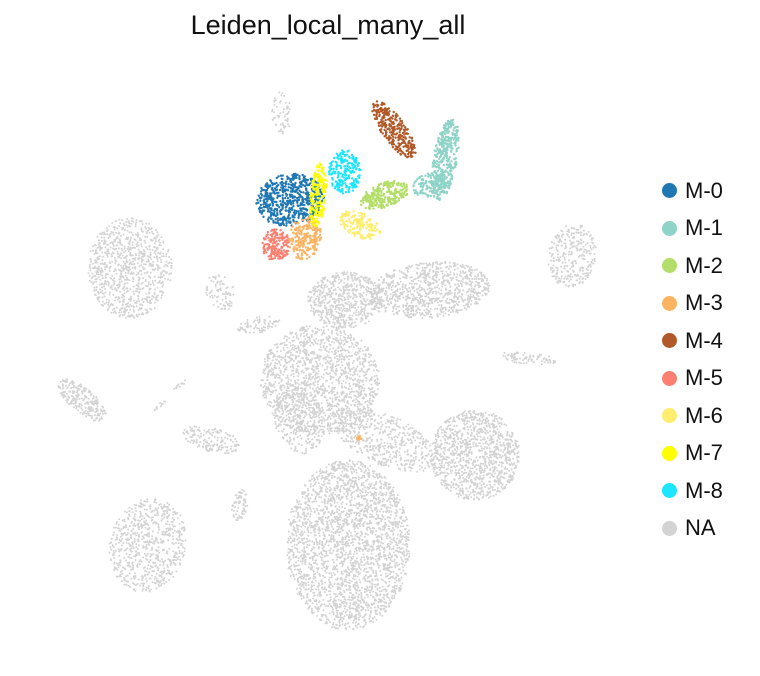 The width and height of the screenshot is (760, 676). I want to click on legend-label: M-6, so click(704, 415).